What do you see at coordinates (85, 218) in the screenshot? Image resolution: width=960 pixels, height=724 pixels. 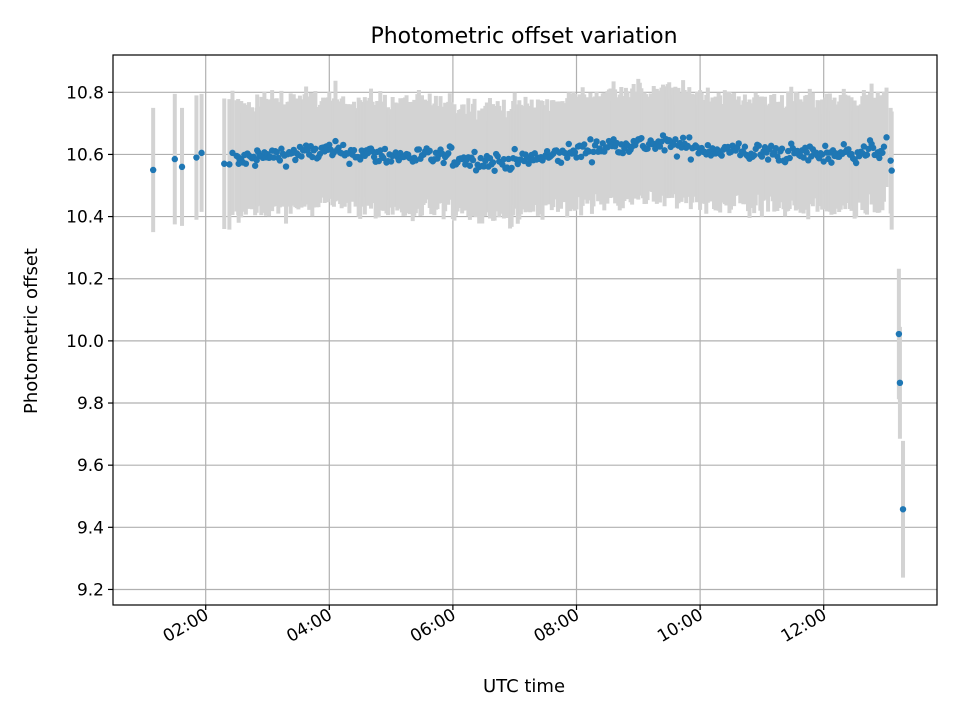 I see `y-tick-label: 10.4` at bounding box center [85, 218].